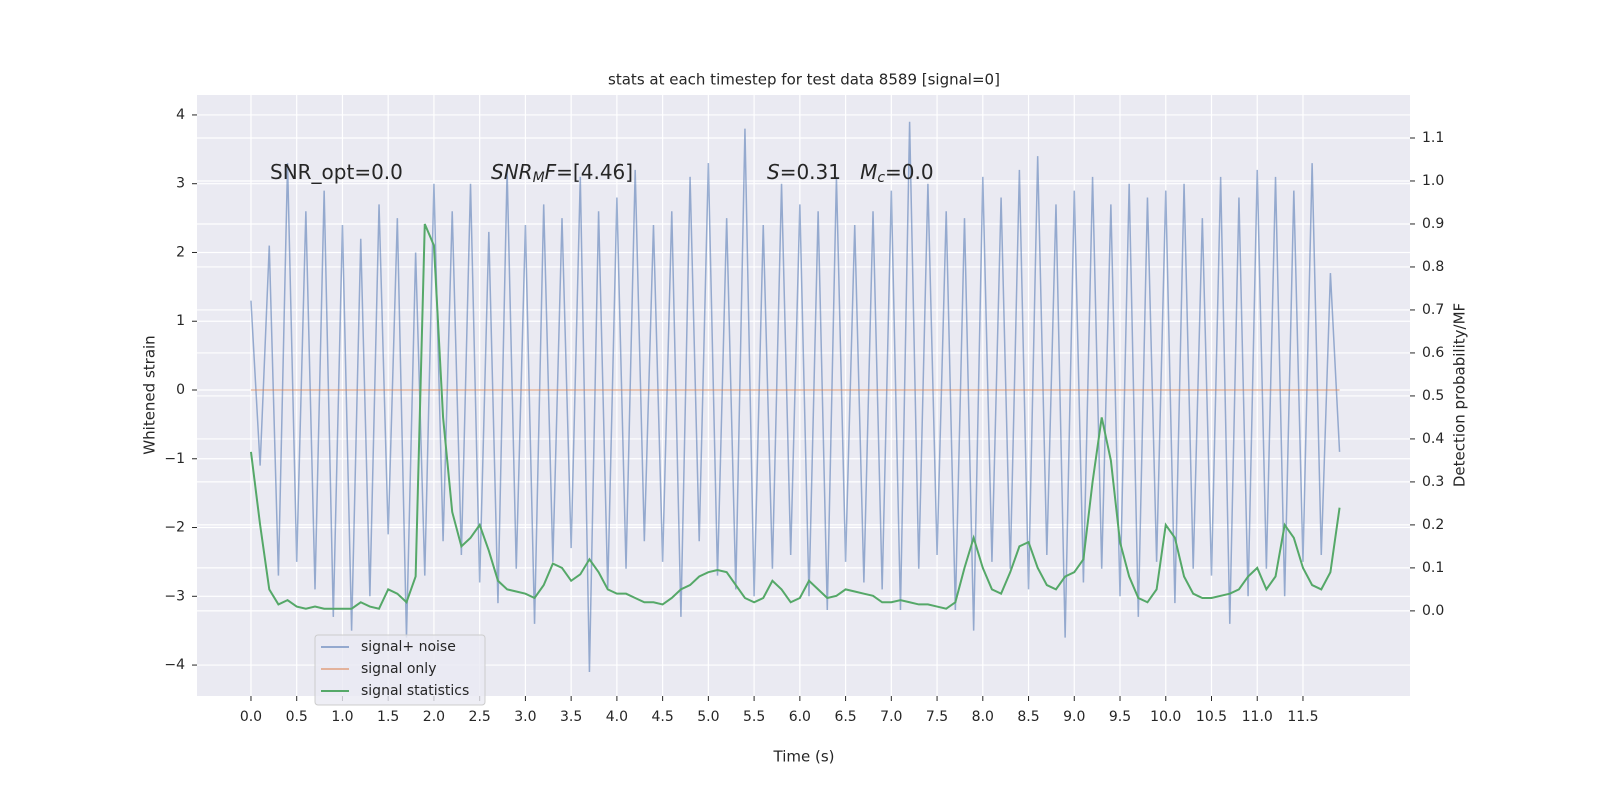 Image resolution: width=1600 pixels, height=804 pixels. What do you see at coordinates (1211, 717) in the screenshot?
I see `x-tick-label: 10.5` at bounding box center [1211, 717].